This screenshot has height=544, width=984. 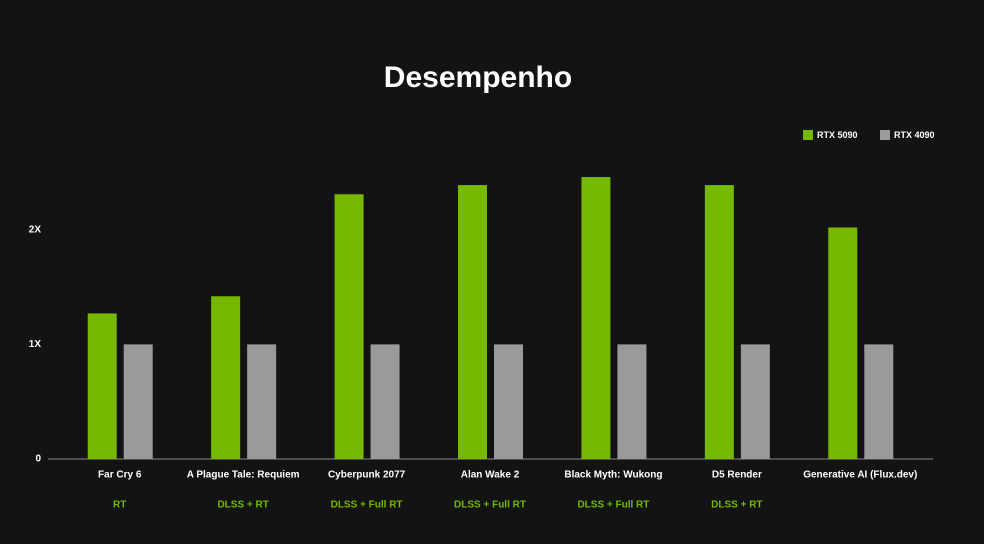 What do you see at coordinates (35, 229) in the screenshot?
I see `y-tick-label: 2X` at bounding box center [35, 229].